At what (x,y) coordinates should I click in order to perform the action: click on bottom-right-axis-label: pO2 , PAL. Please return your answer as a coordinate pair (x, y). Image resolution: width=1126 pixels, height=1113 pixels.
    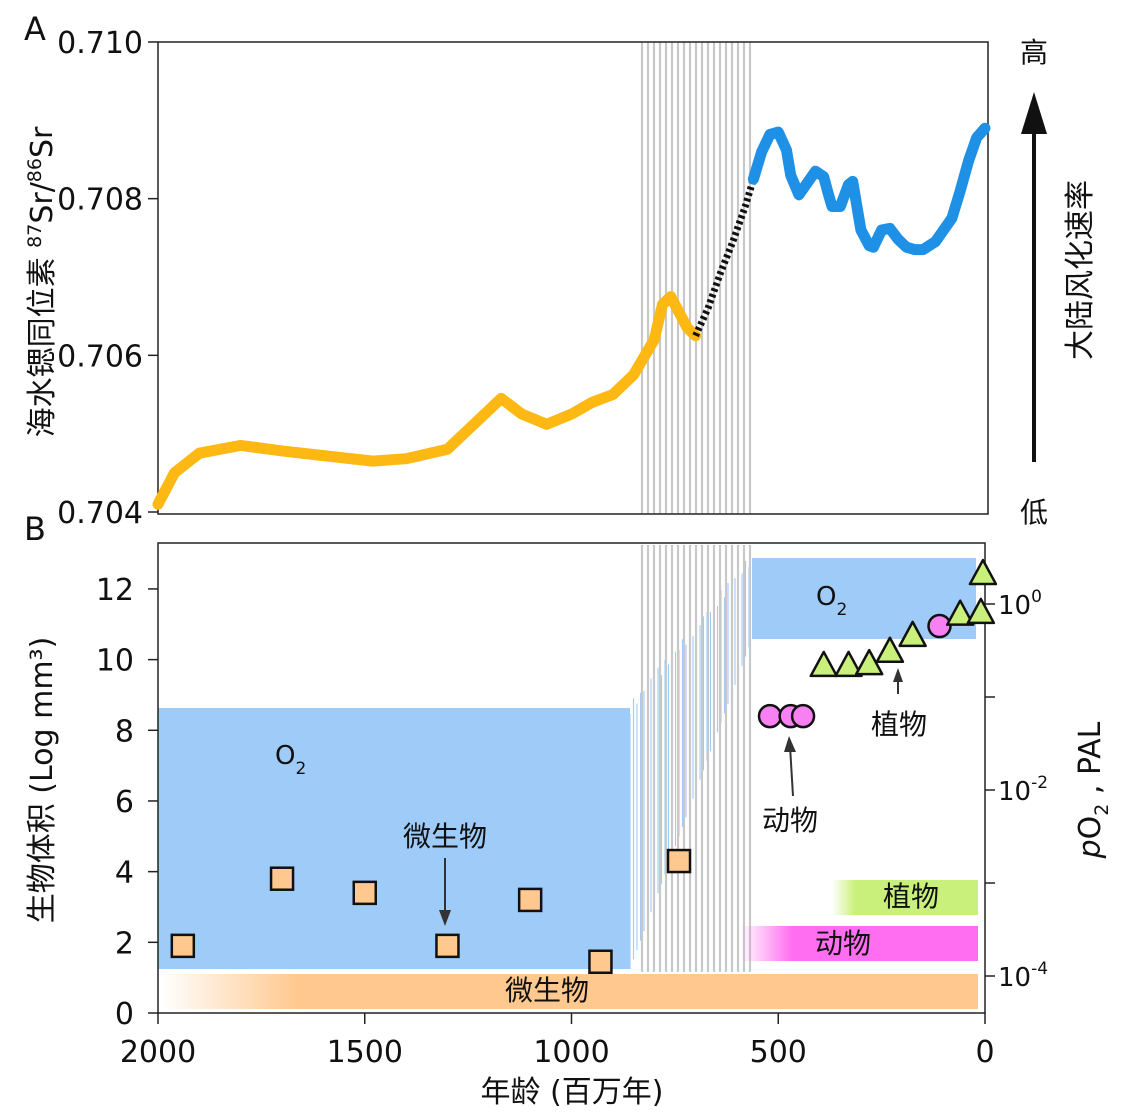
    Looking at the image, I should click on (1093, 790).